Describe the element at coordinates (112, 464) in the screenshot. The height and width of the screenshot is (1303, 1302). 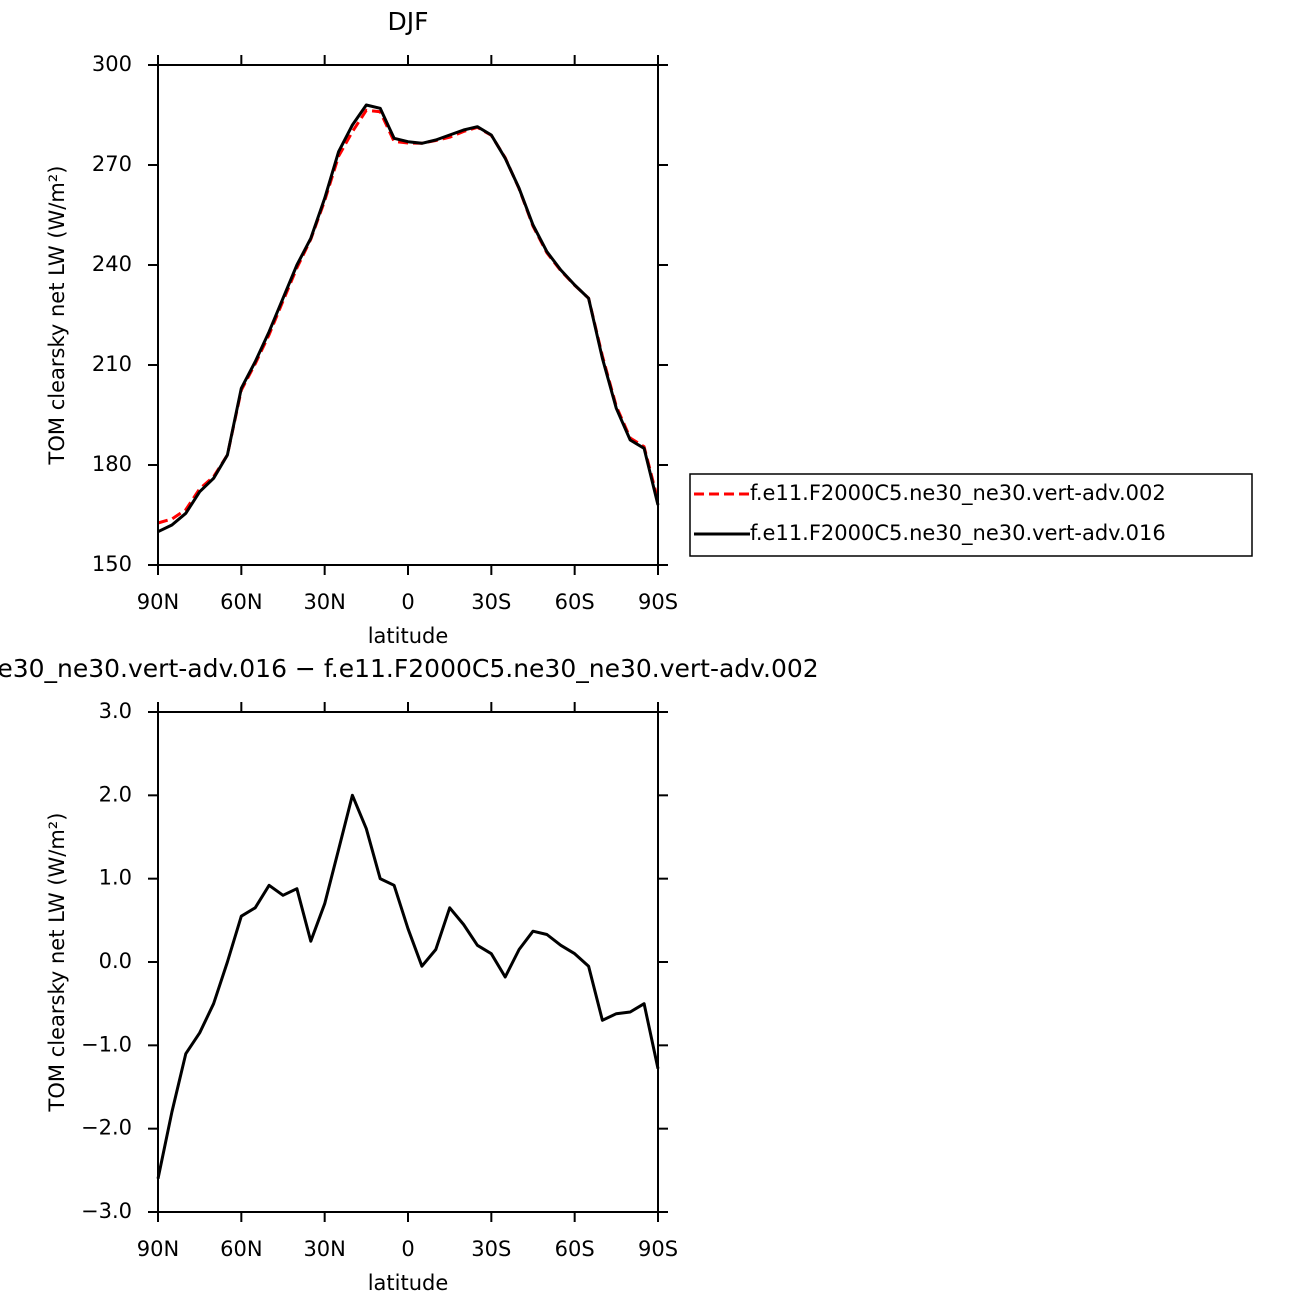
I see `y-tick-label: 180` at that location.